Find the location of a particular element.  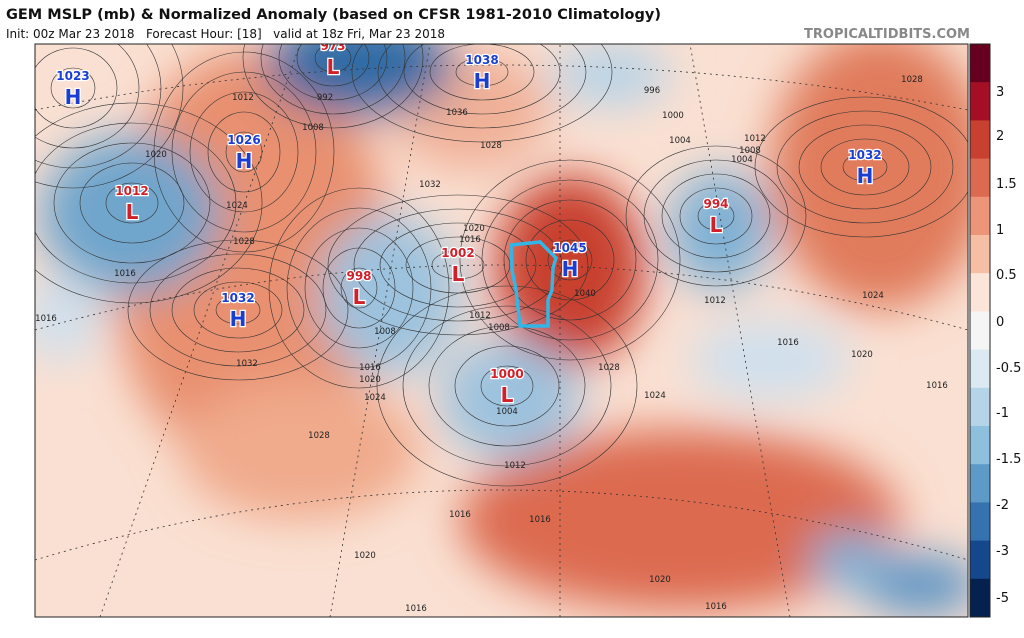

center-value: 1012 is located at coordinates (131, 191).